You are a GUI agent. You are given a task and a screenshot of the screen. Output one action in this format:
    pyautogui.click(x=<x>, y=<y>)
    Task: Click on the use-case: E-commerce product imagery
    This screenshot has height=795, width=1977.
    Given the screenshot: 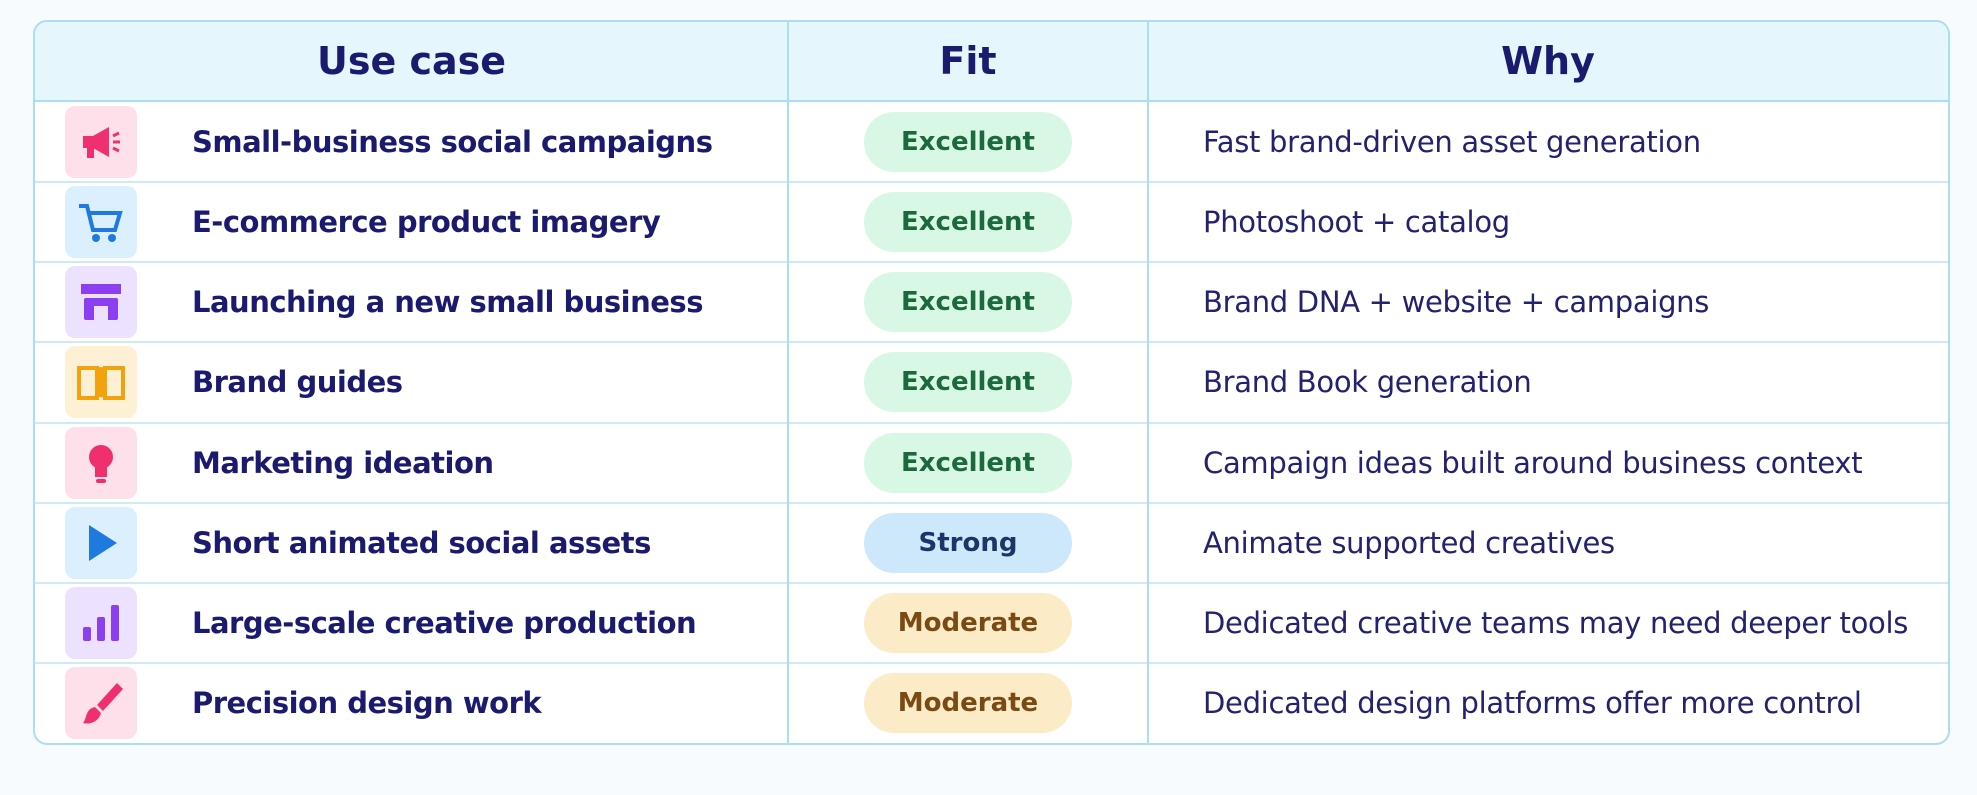 What is the action you would take?
    pyautogui.click(x=426, y=222)
    